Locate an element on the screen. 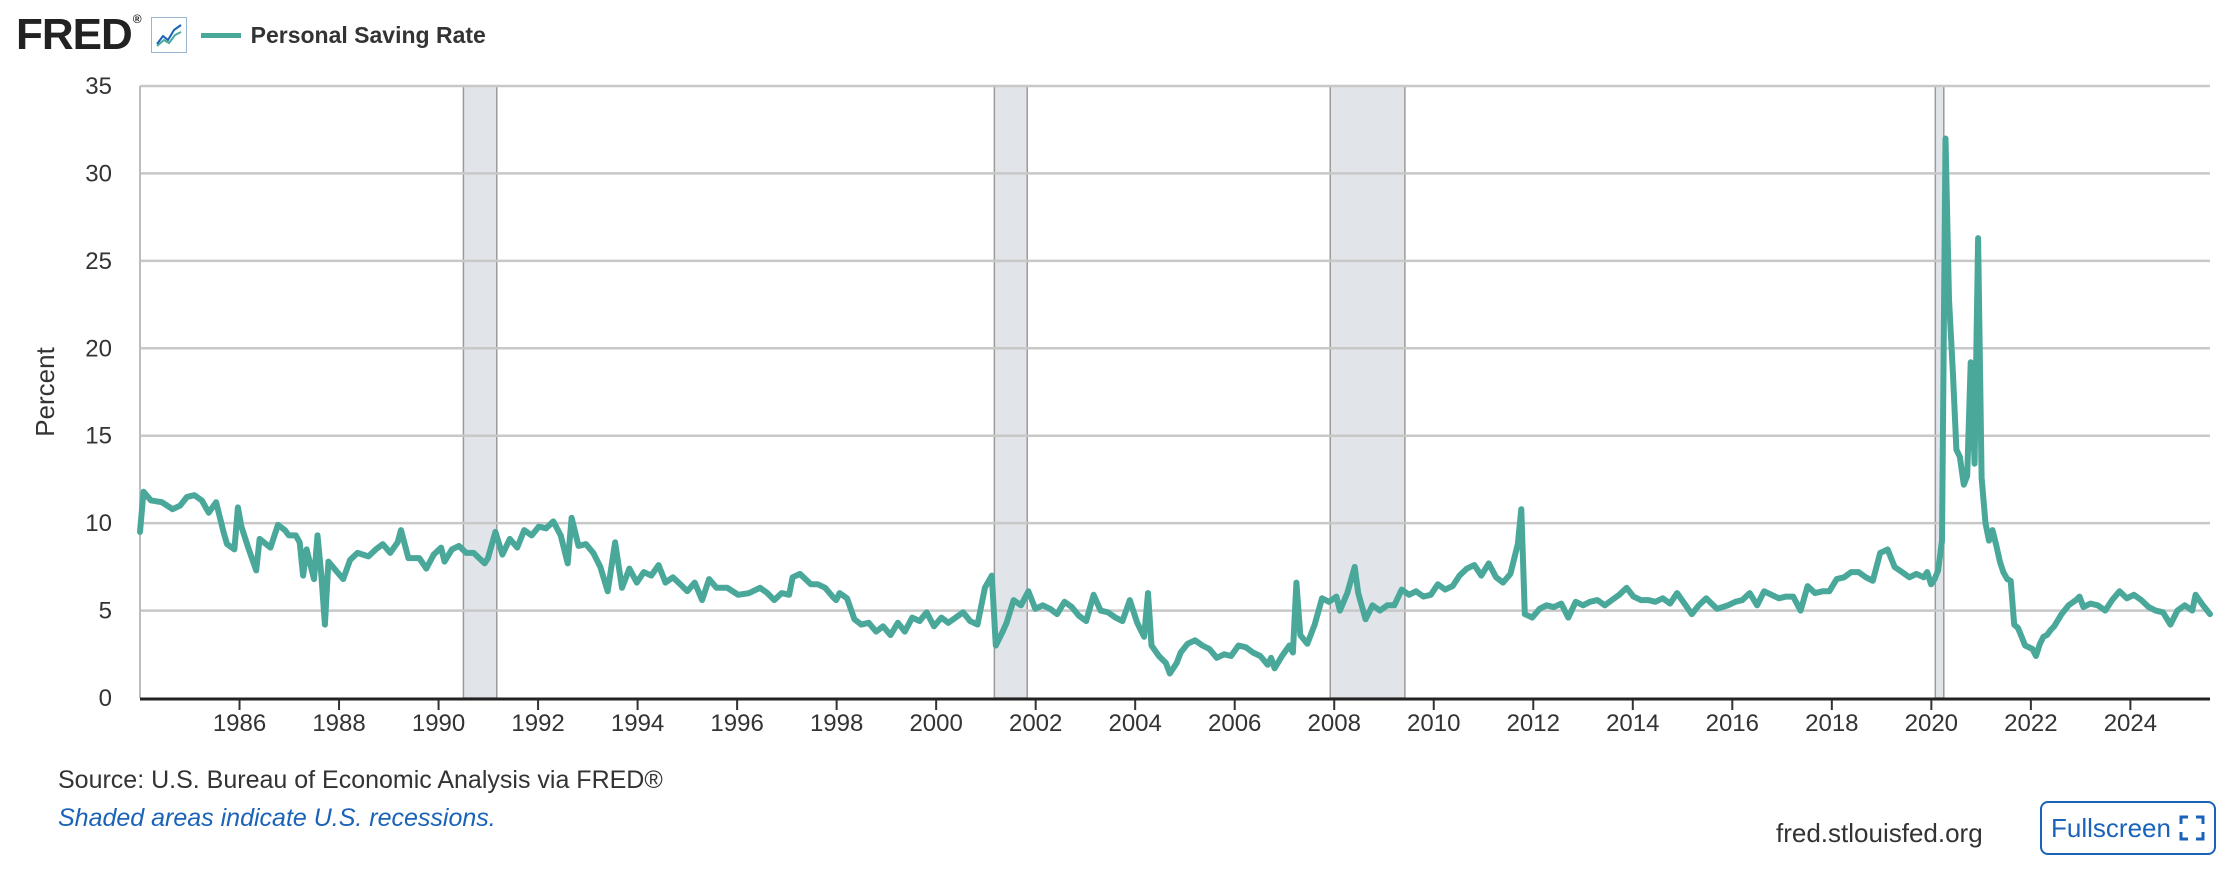  fullscreen-button: Fullscreen is located at coordinates (2128, 828).